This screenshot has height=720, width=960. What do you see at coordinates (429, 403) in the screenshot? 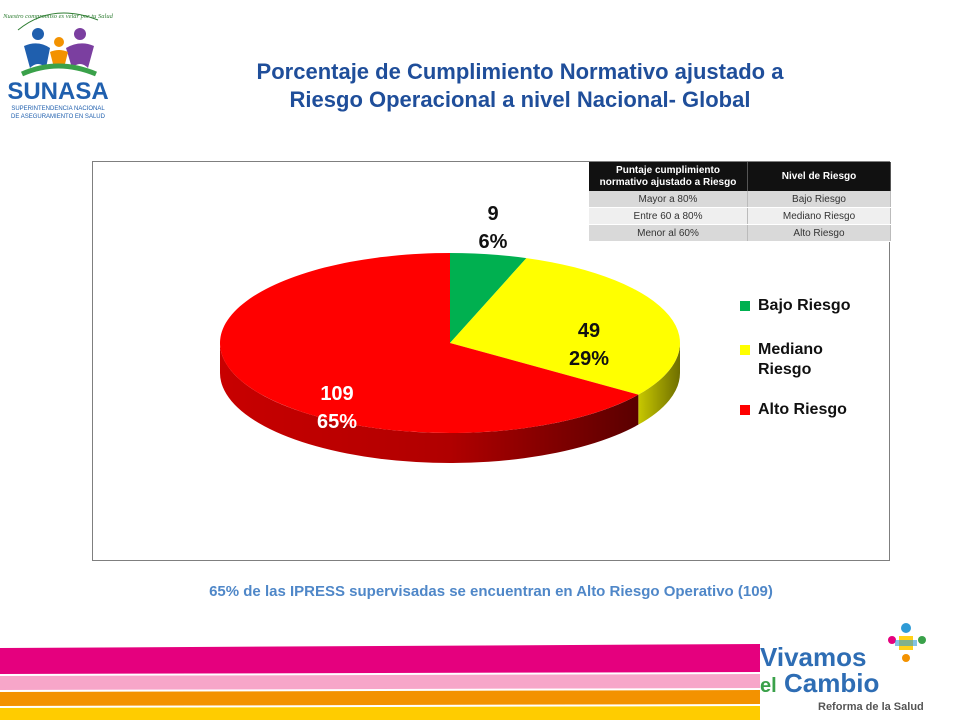
I see `pie-side-alto-riesgo` at bounding box center [429, 403].